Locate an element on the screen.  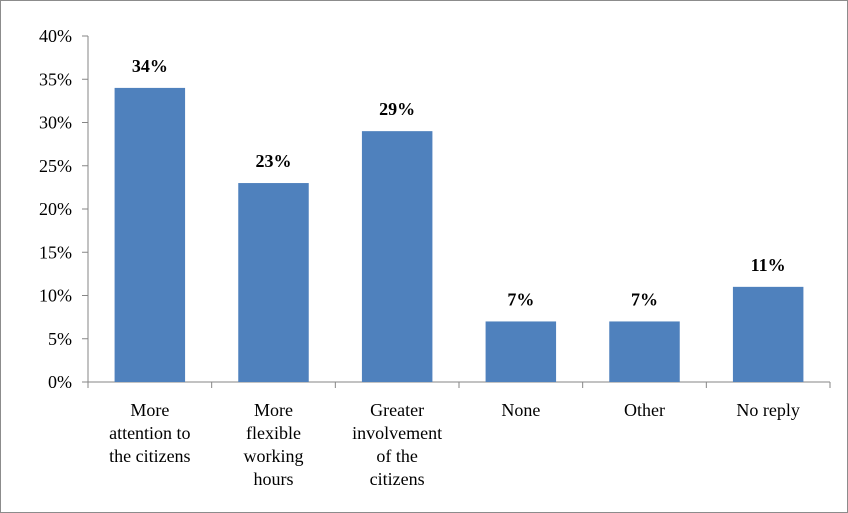
y-tick-label: 40% is located at coordinates (55, 36).